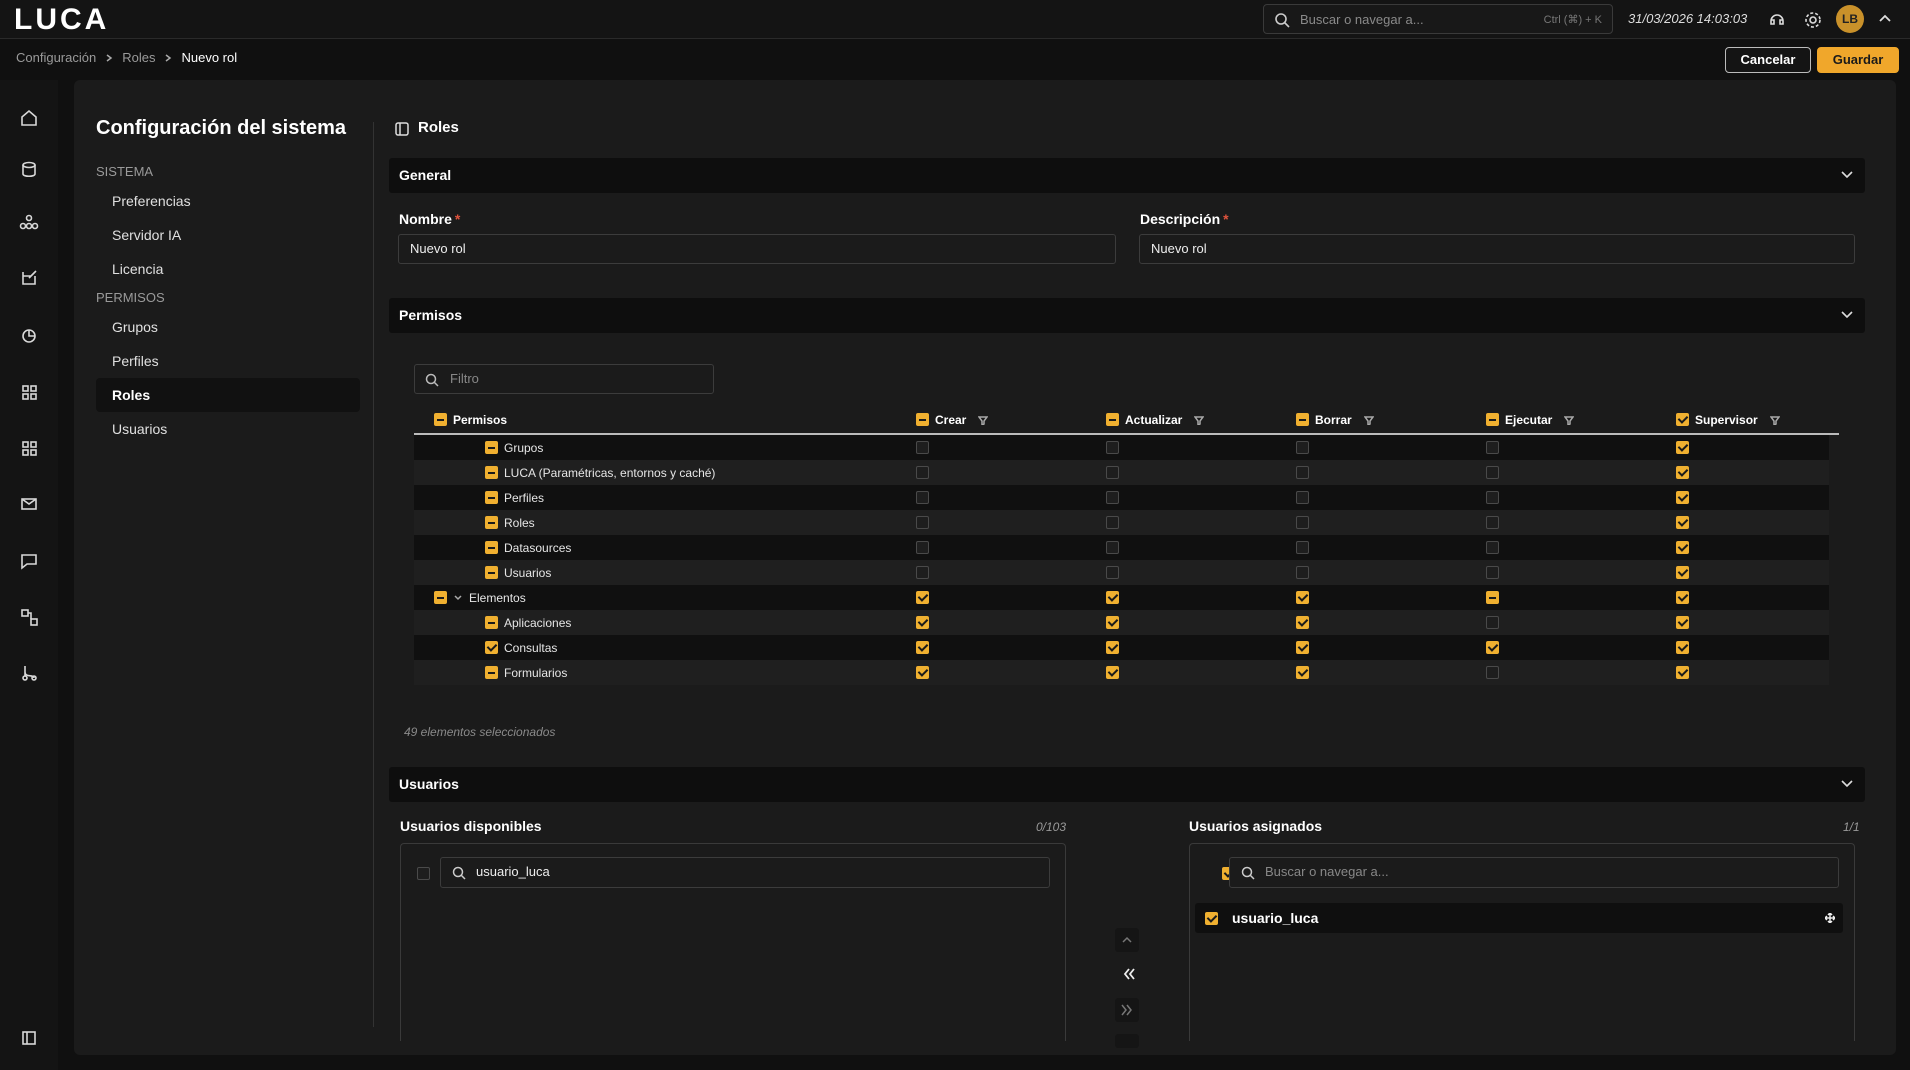 This screenshot has height=1070, width=1910. I want to click on section-header: Permisos, so click(1127, 315).